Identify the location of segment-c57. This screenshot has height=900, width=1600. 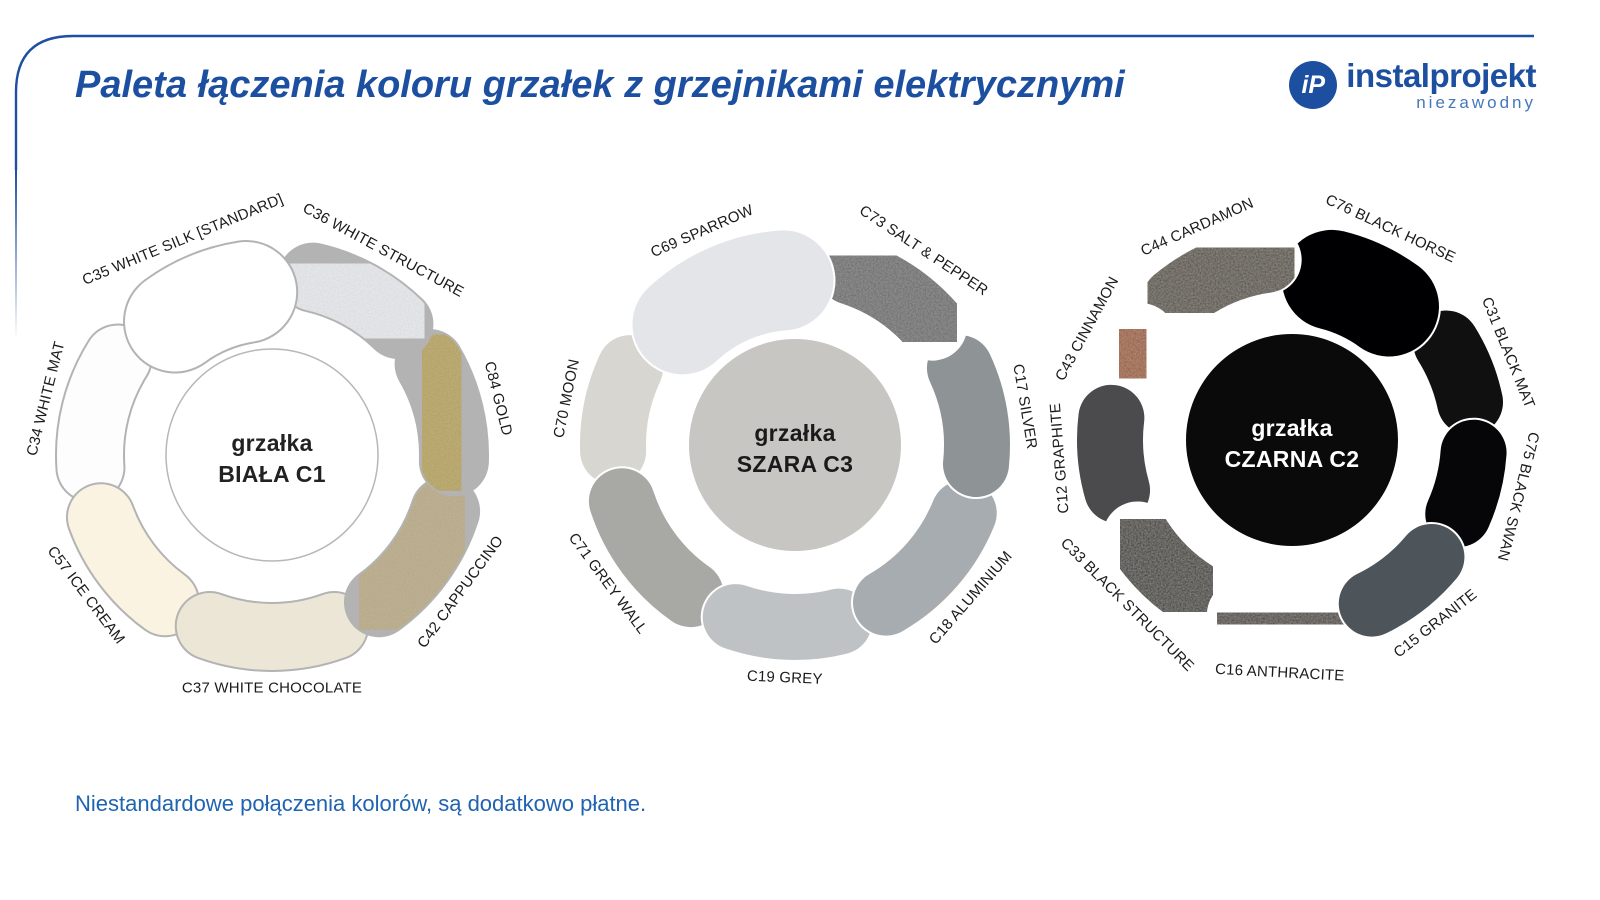
(133, 560).